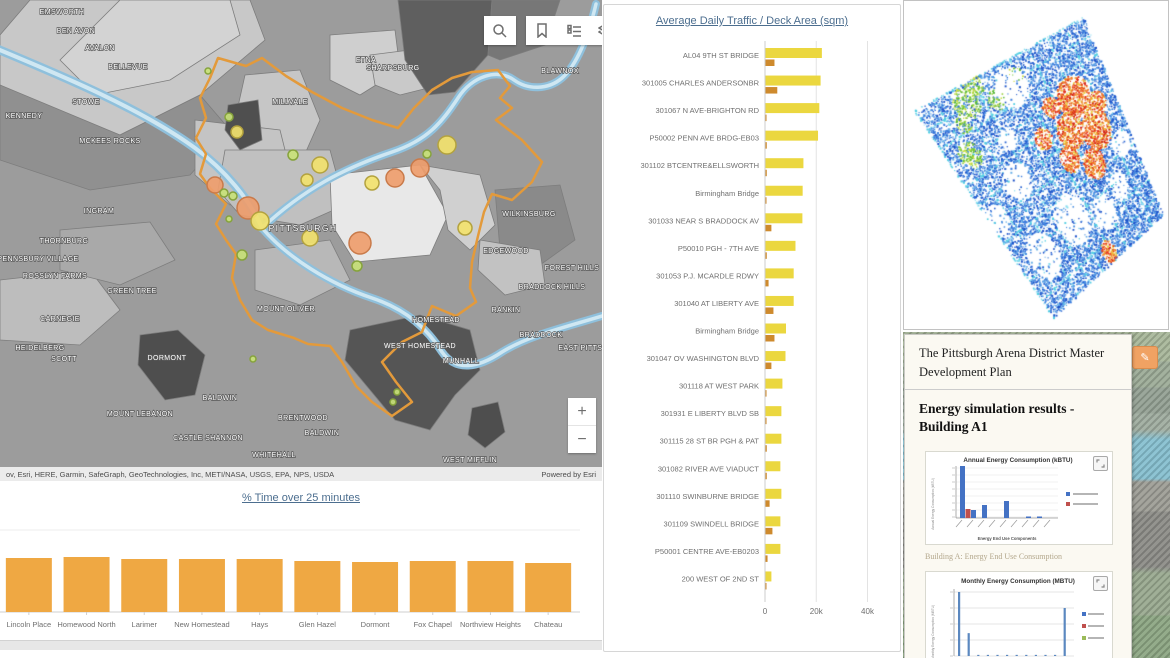  What do you see at coordinates (596, 30) in the screenshot?
I see `layers-icon` at bounding box center [596, 30].